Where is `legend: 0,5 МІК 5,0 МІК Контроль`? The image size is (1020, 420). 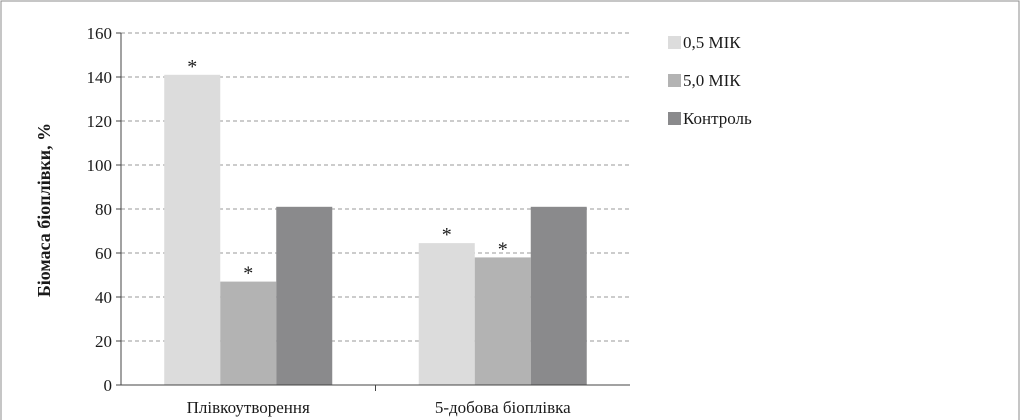 legend: 0,5 МІК 5,0 МІК Контроль is located at coordinates (710, 80).